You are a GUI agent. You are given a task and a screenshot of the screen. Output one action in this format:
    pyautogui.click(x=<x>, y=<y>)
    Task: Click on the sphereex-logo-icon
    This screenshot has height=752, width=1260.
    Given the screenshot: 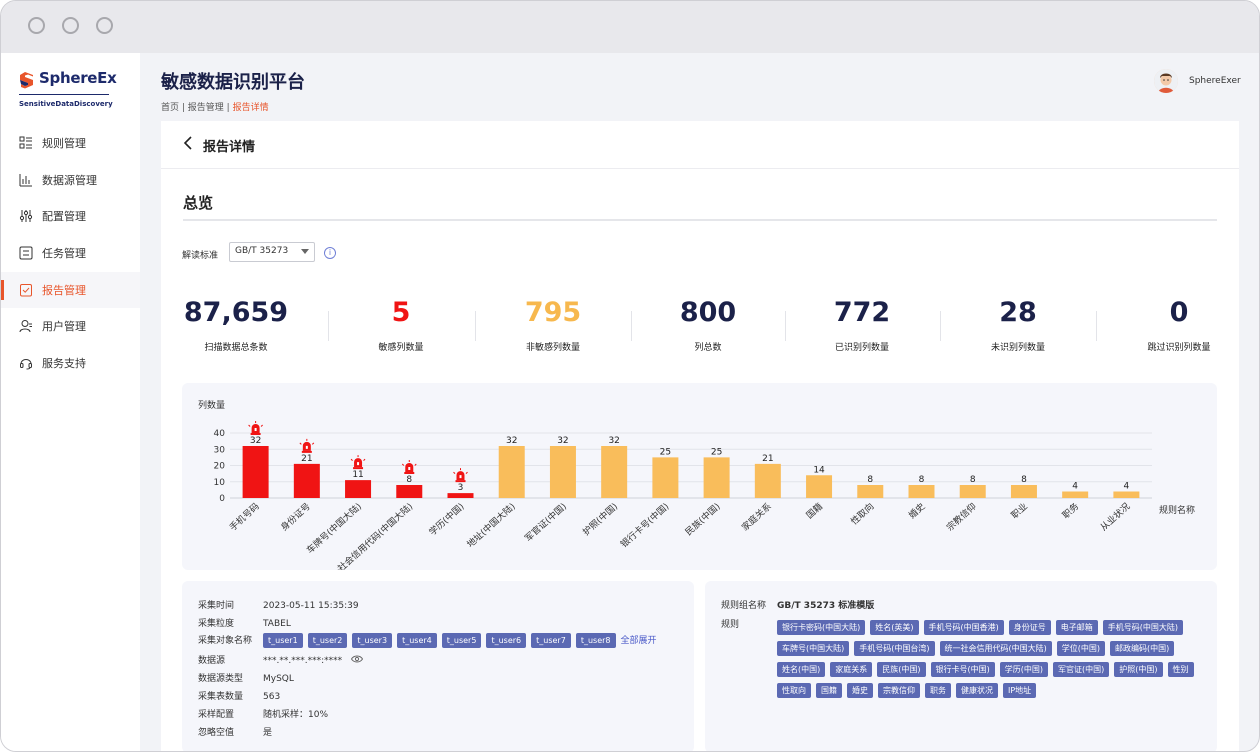 What is the action you would take?
    pyautogui.click(x=26, y=80)
    